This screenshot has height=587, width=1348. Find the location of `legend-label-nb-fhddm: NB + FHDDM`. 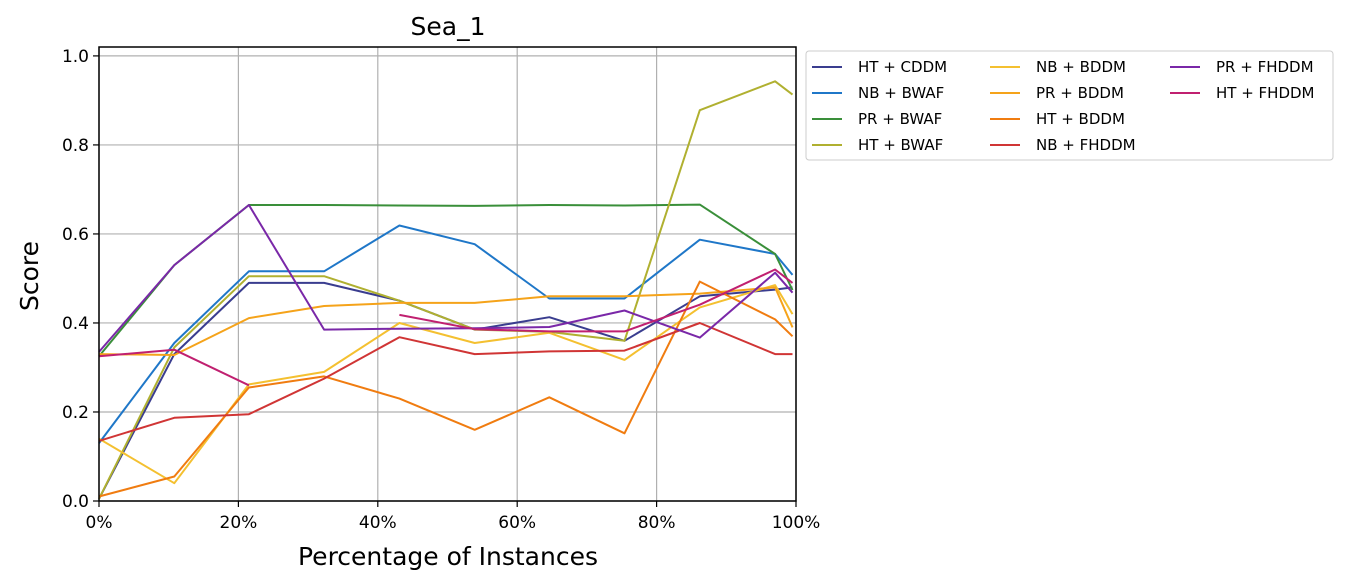

legend-label-nb-fhddm: NB + FHDDM is located at coordinates (1086, 145).